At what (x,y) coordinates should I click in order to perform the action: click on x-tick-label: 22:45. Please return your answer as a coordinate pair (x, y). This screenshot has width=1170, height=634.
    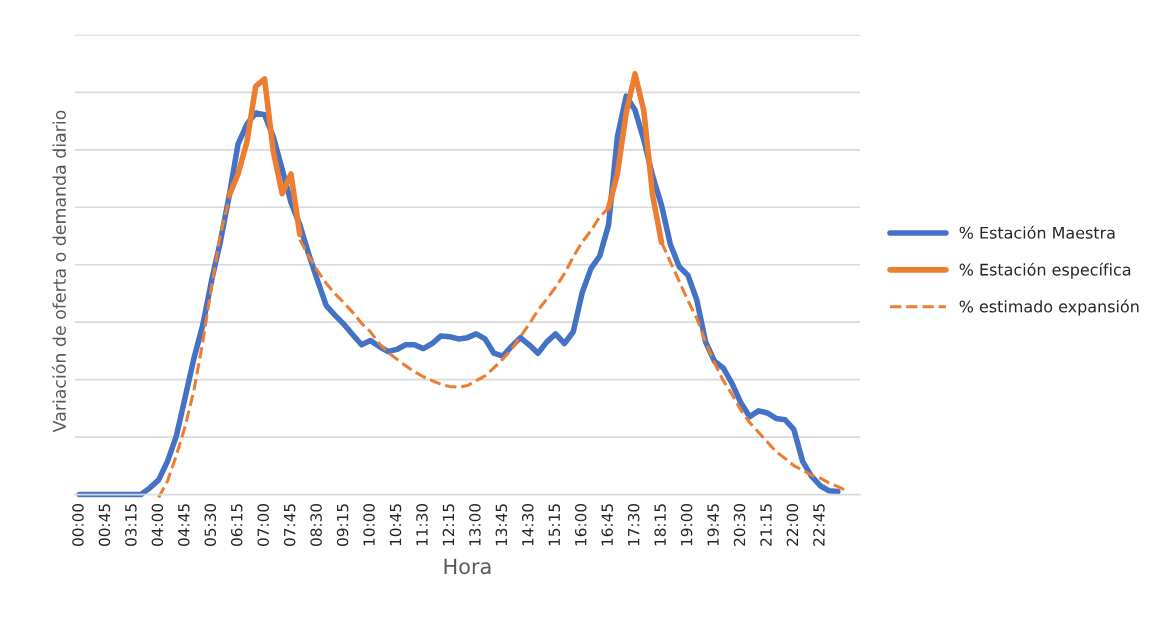
    Looking at the image, I should click on (819, 525).